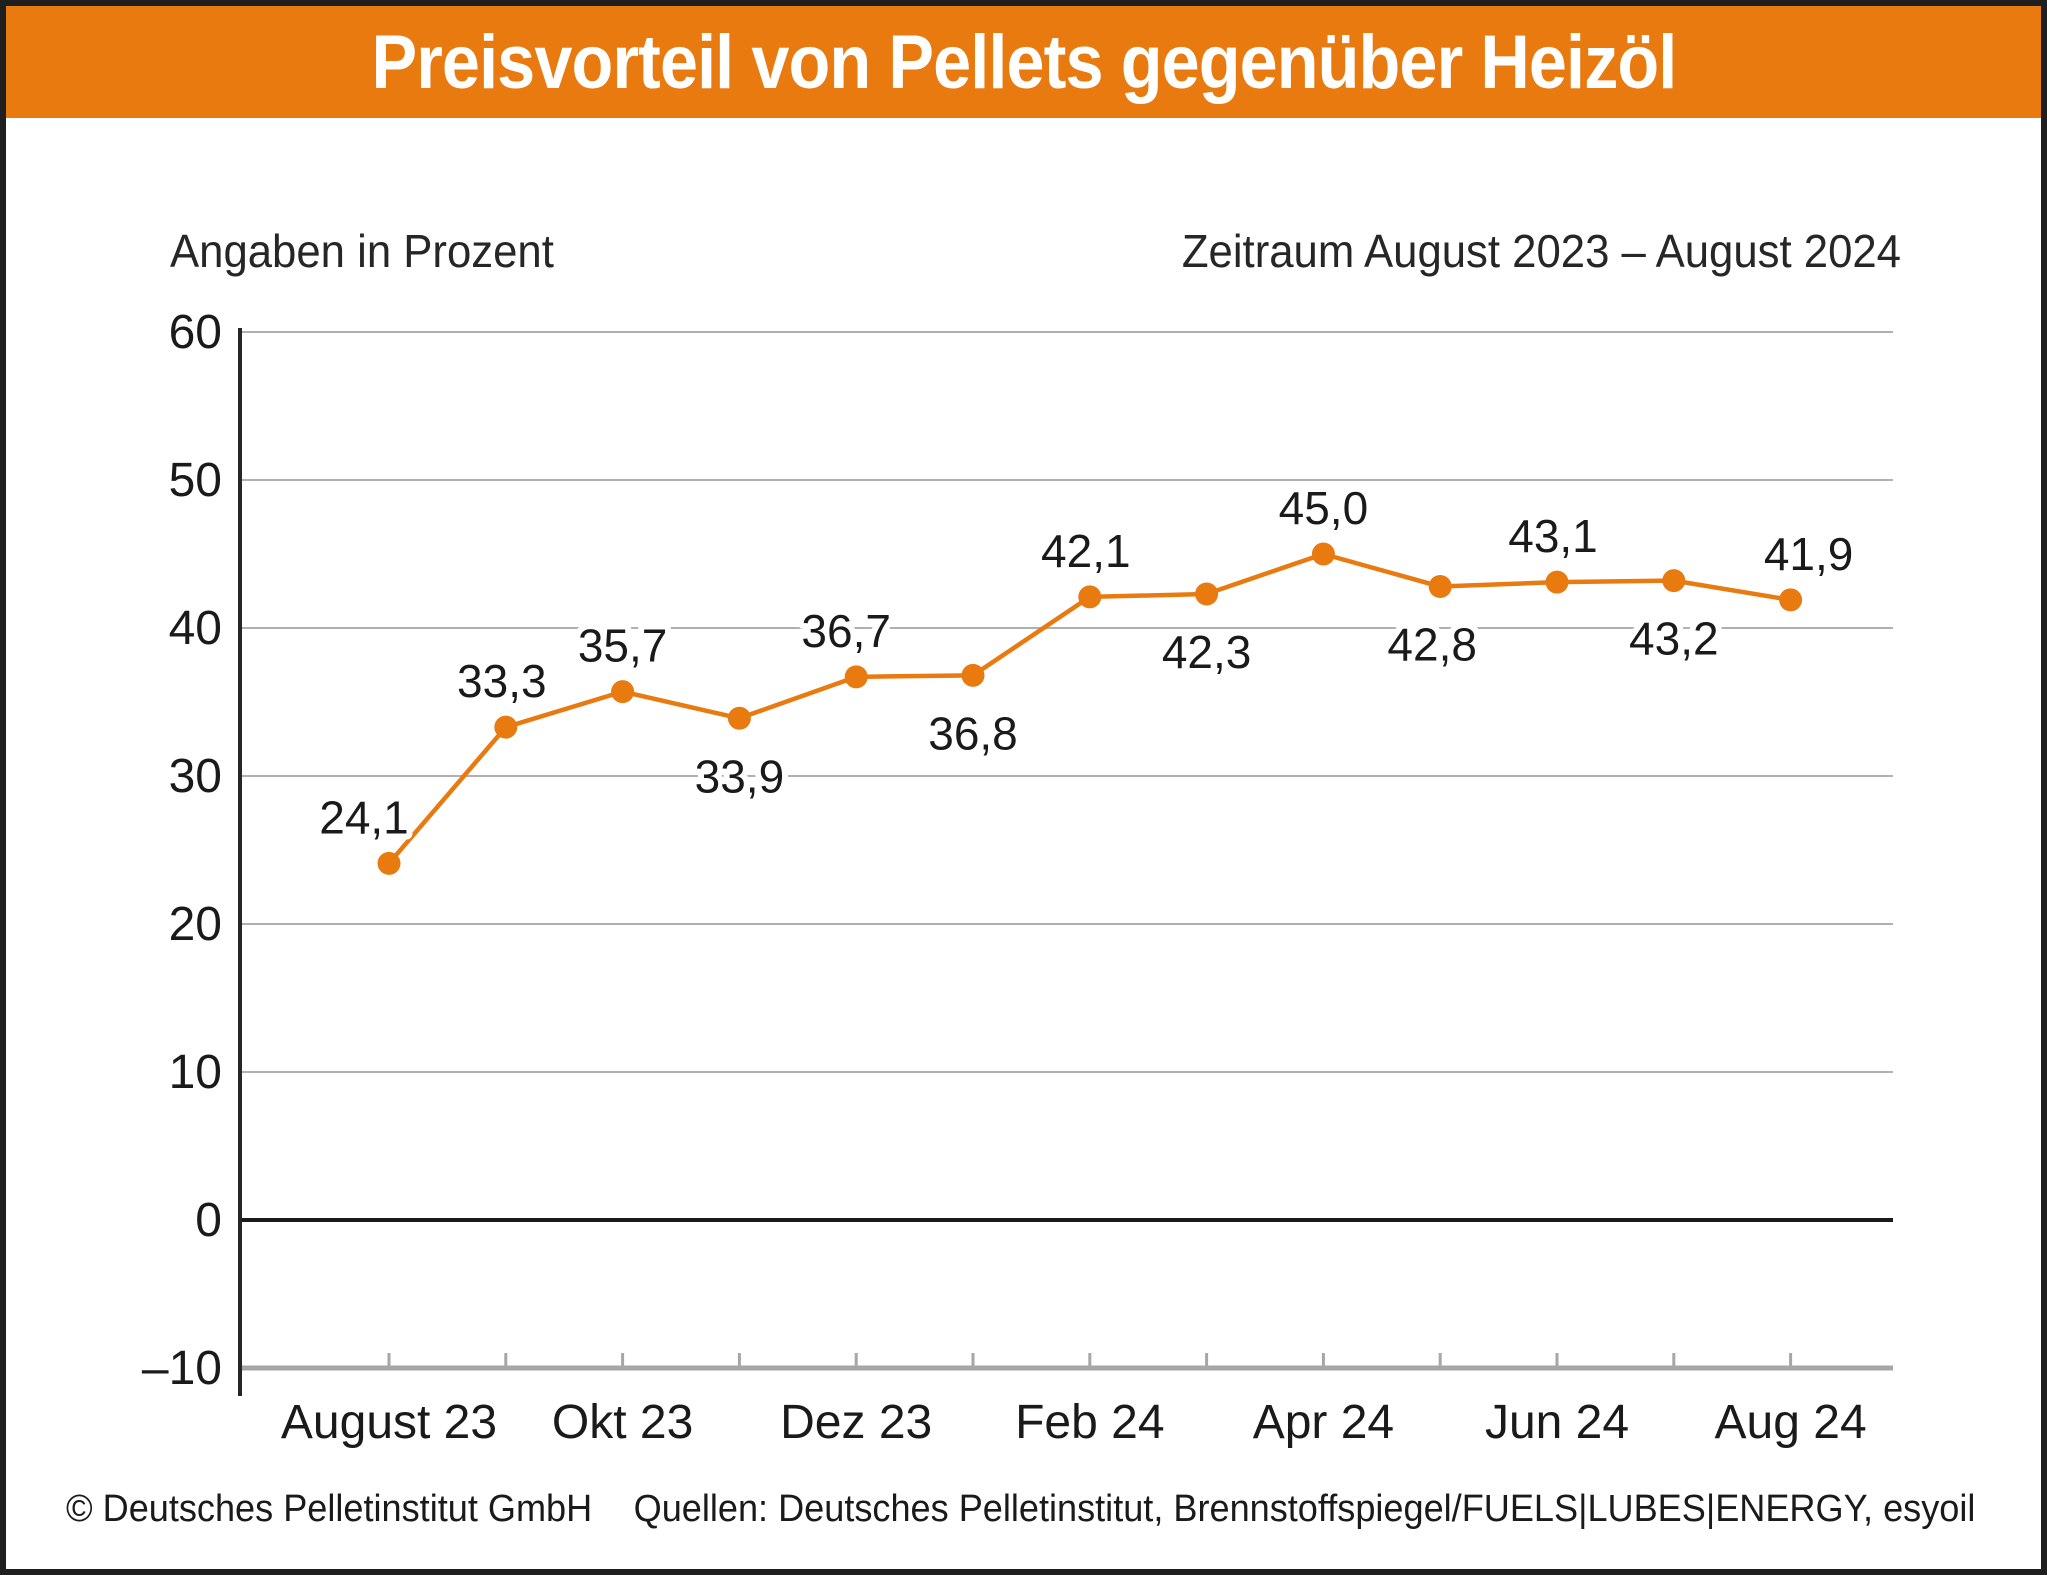 This screenshot has height=1575, width=2047. I want to click on y-axis-tick-label: 10, so click(195, 1072).